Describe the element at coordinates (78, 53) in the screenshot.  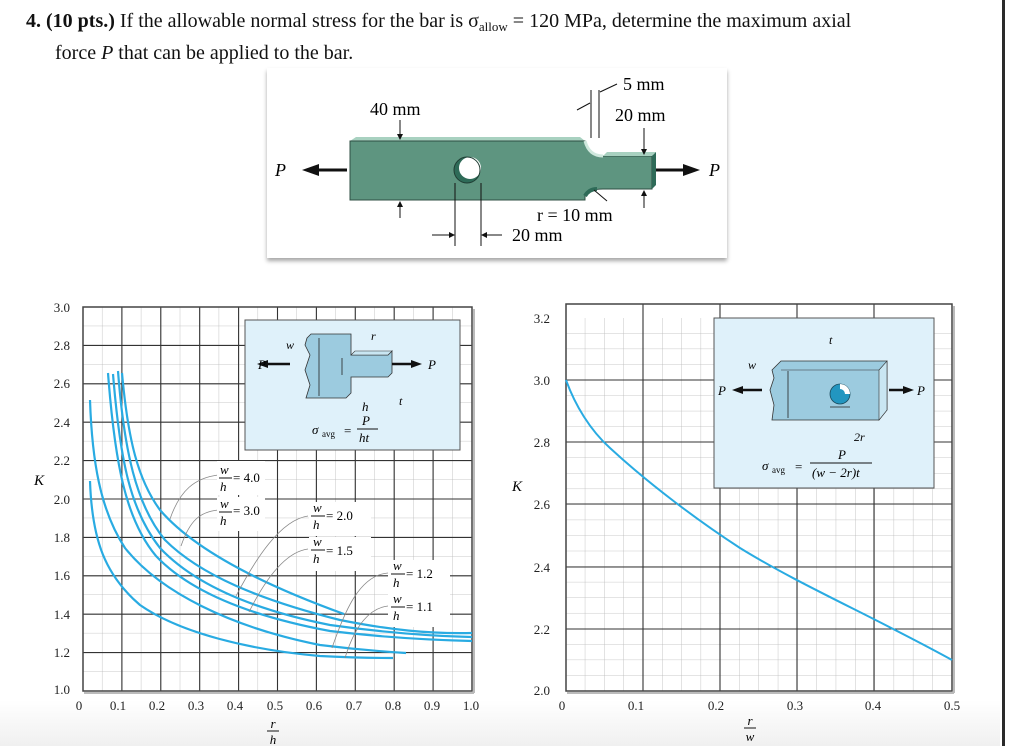
I see `problem-text-2a: force` at that location.